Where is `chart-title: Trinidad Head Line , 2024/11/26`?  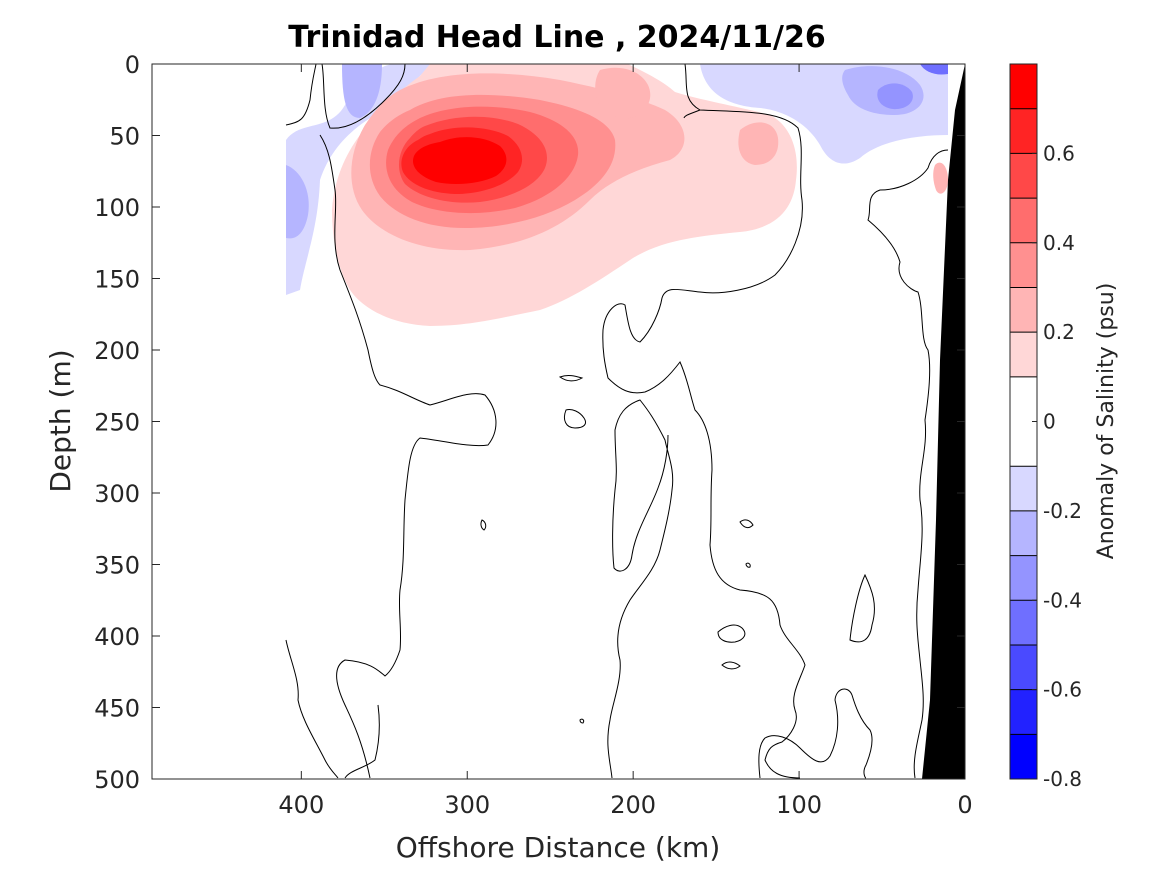 chart-title: Trinidad Head Line , 2024/11/26 is located at coordinates (556, 37).